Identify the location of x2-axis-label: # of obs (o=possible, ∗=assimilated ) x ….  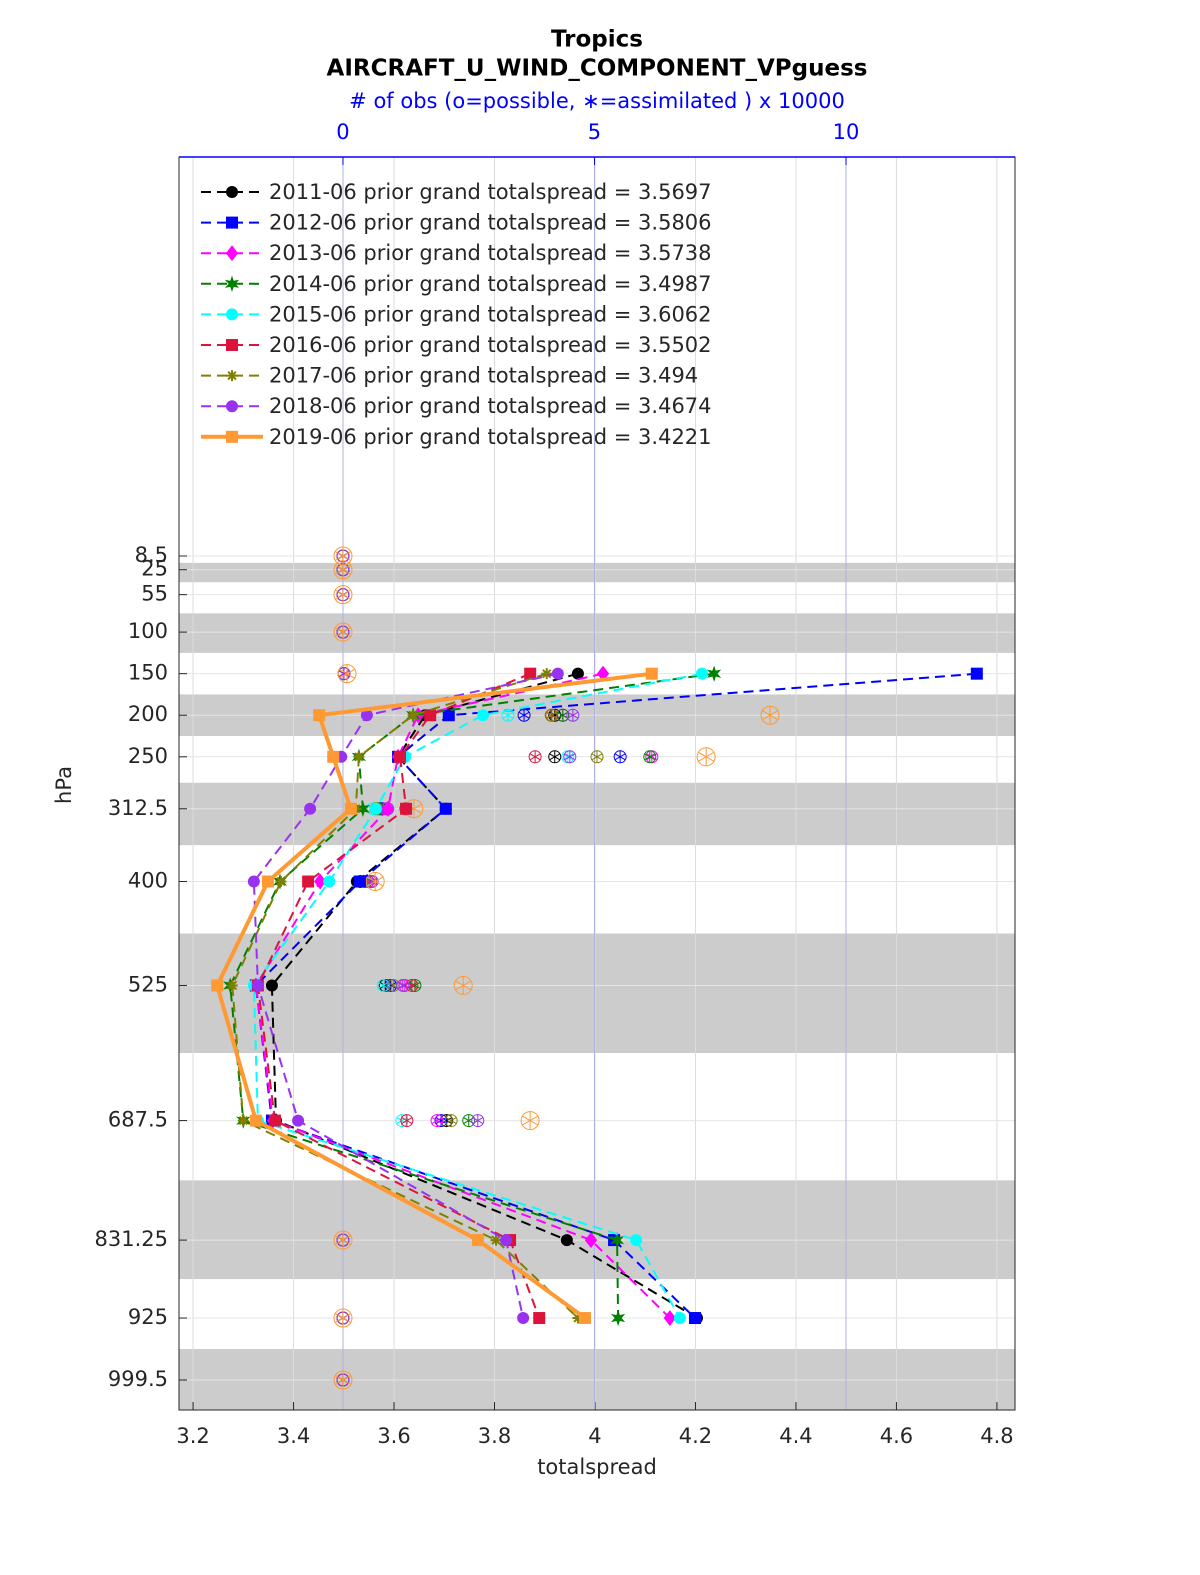
(597, 101).